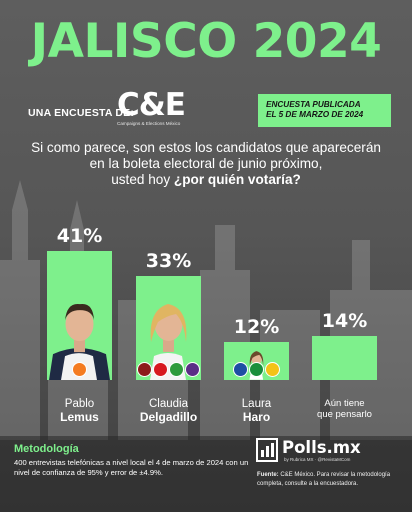  I want to click on question-line-3: usted hoy ¿por quién votaría?, so click(206, 180).